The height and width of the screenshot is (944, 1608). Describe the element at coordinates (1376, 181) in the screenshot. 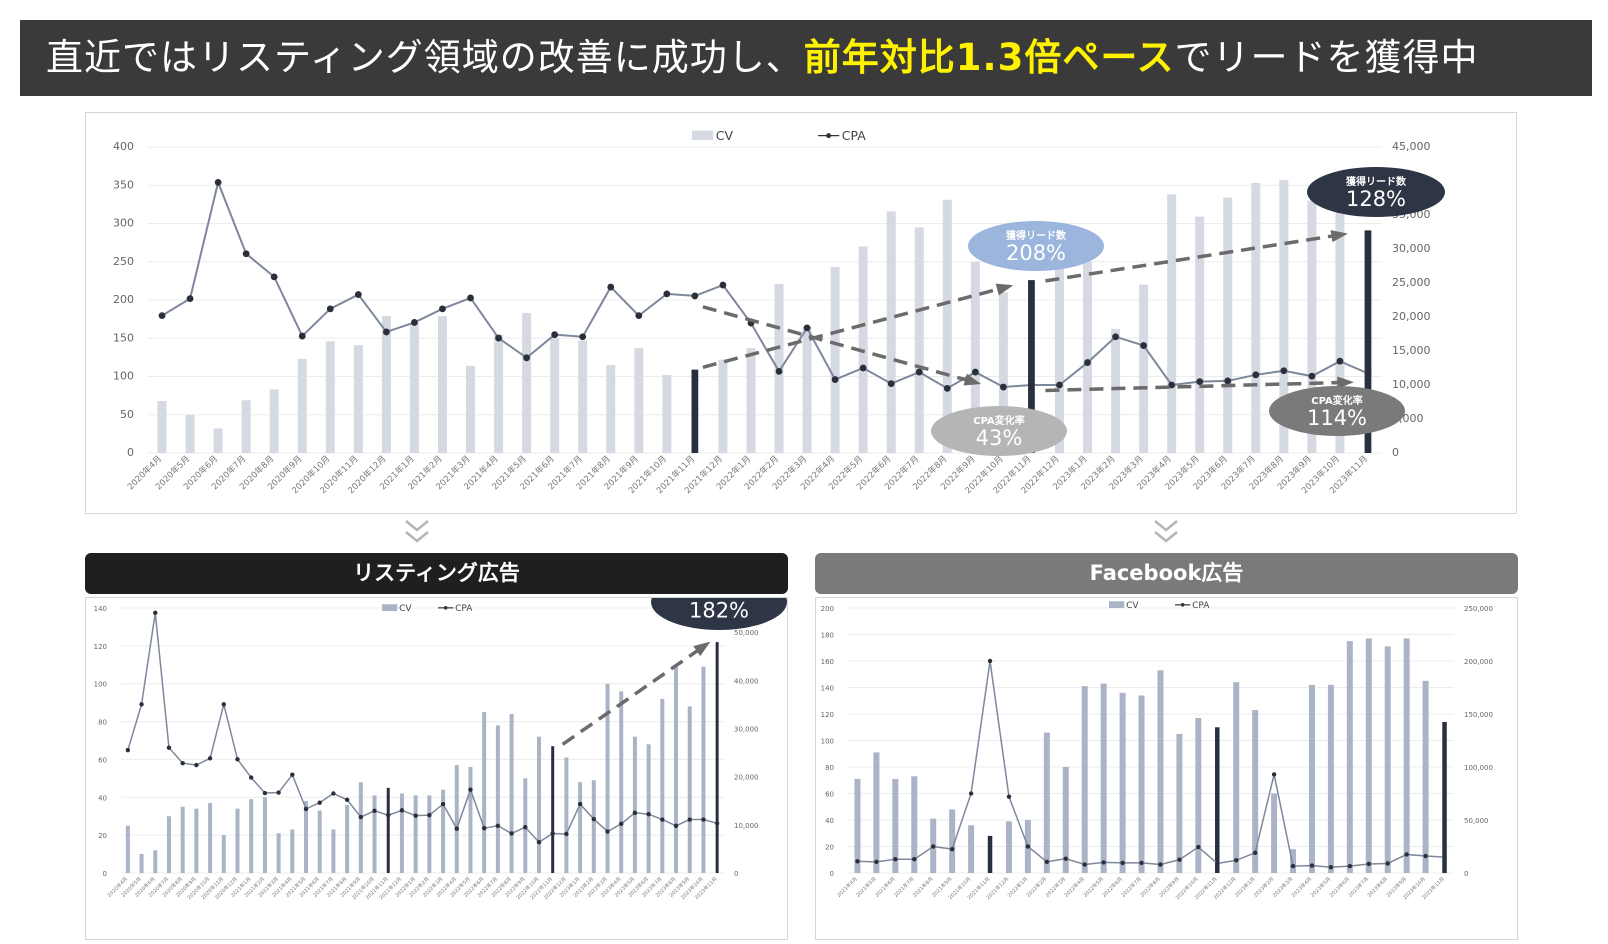

I see `callout-leads-128-title: 獲得リード数` at that location.